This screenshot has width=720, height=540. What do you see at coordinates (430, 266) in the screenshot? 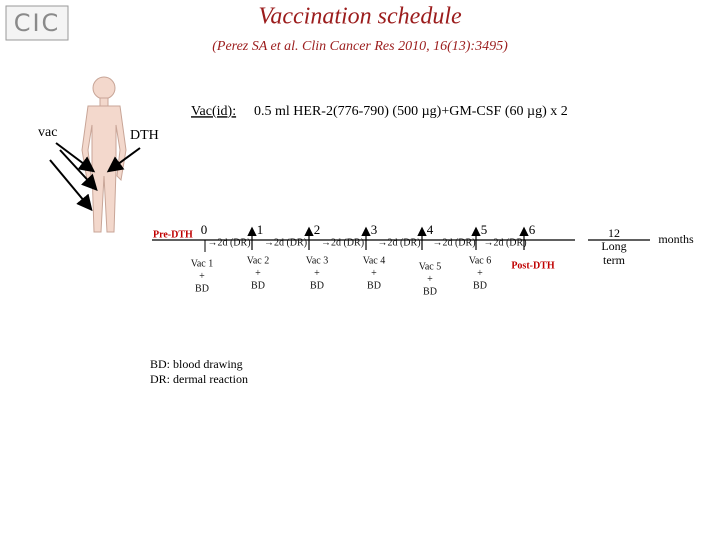
I see `vaccination: Vac 5` at bounding box center [430, 266].